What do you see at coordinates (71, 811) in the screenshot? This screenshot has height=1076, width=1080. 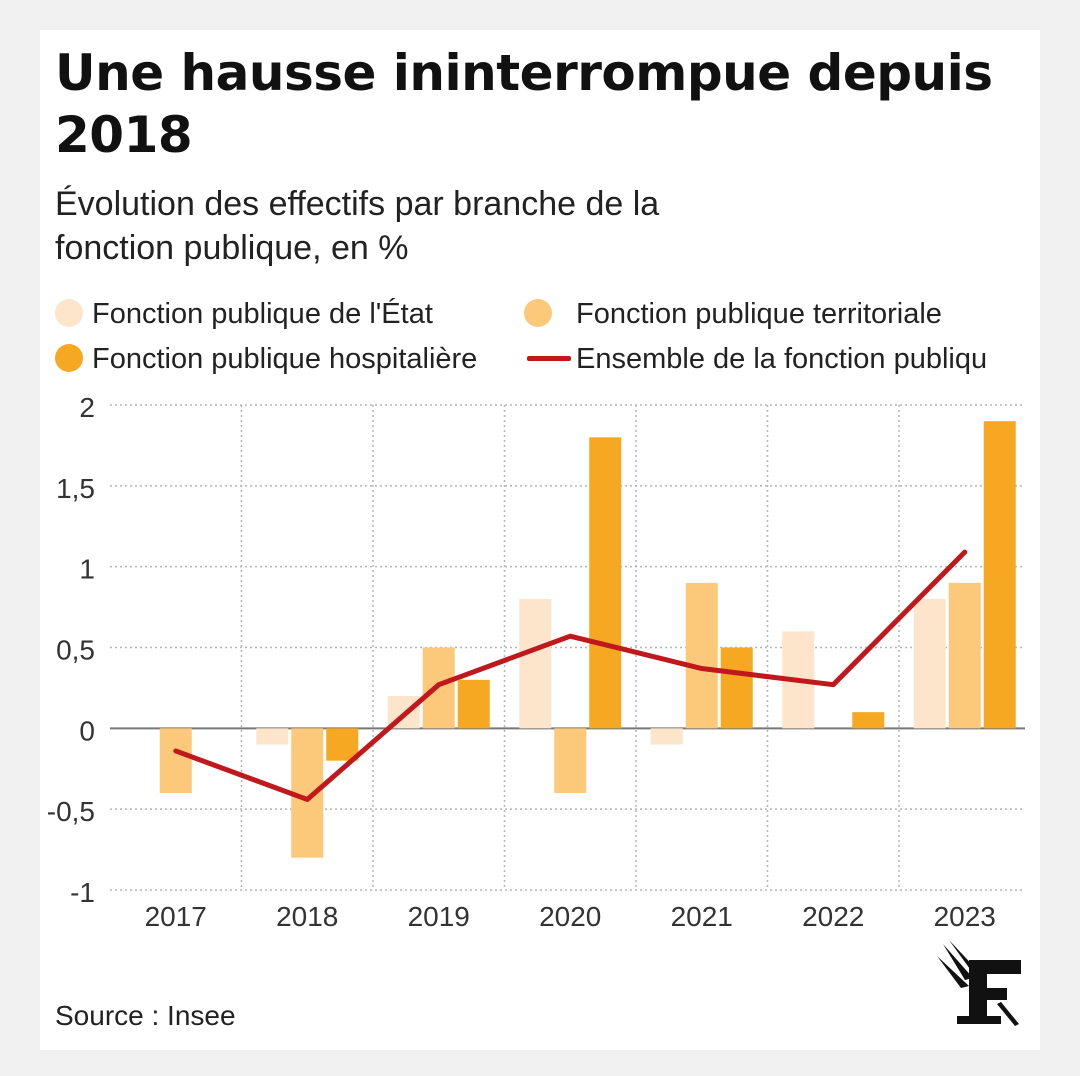 I see `y-tick-label: -0,5` at bounding box center [71, 811].